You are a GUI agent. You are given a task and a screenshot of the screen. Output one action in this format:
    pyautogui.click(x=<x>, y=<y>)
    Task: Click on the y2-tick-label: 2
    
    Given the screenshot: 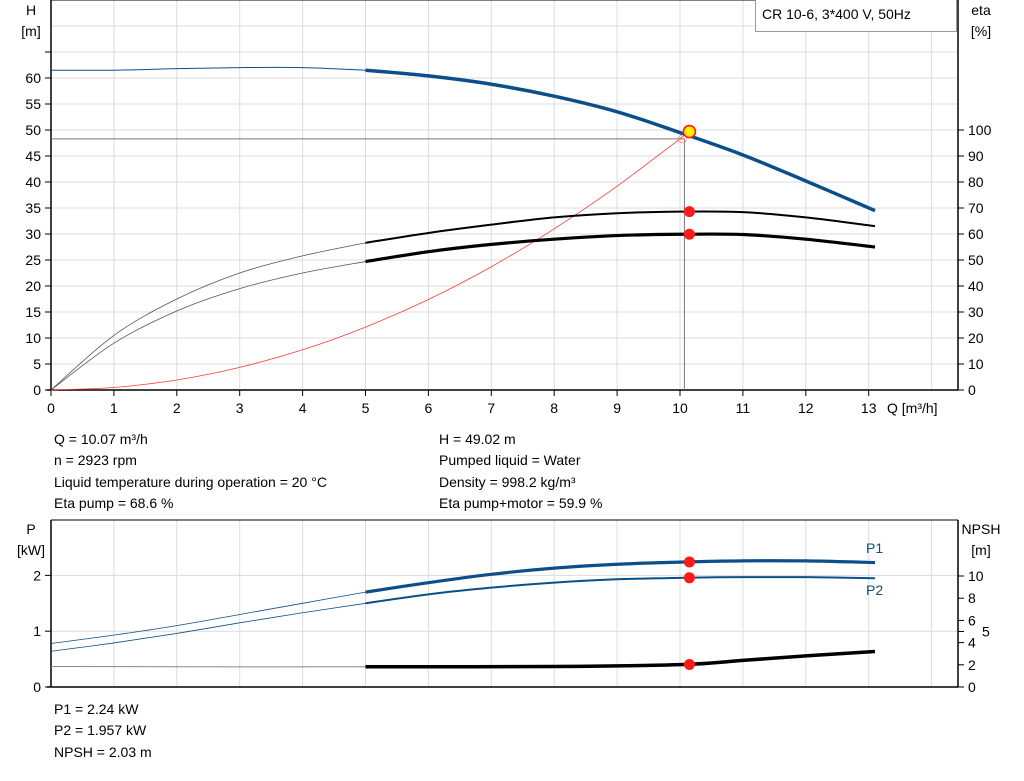 What is the action you would take?
    pyautogui.click(x=972, y=665)
    